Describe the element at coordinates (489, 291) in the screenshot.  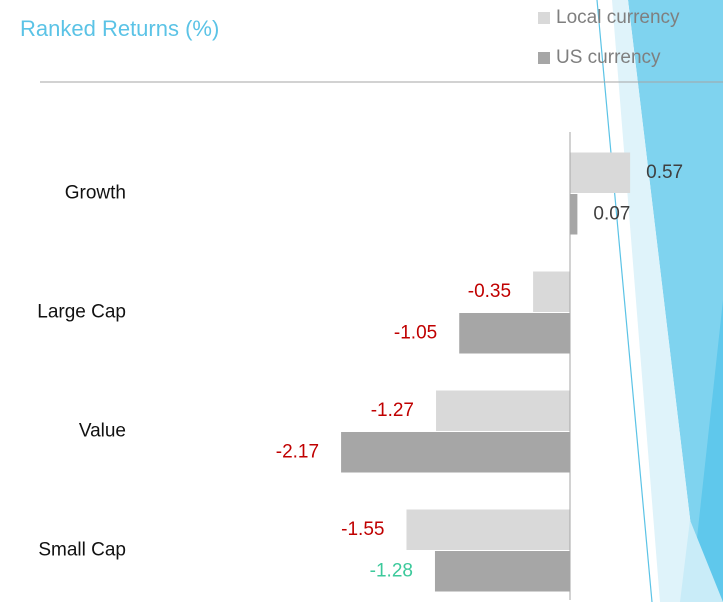
I see `data-label: -0.35` at that location.